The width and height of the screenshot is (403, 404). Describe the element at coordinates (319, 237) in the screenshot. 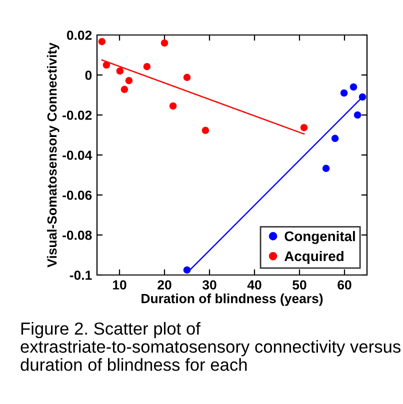

I see `legend-label: Congenital` at that location.